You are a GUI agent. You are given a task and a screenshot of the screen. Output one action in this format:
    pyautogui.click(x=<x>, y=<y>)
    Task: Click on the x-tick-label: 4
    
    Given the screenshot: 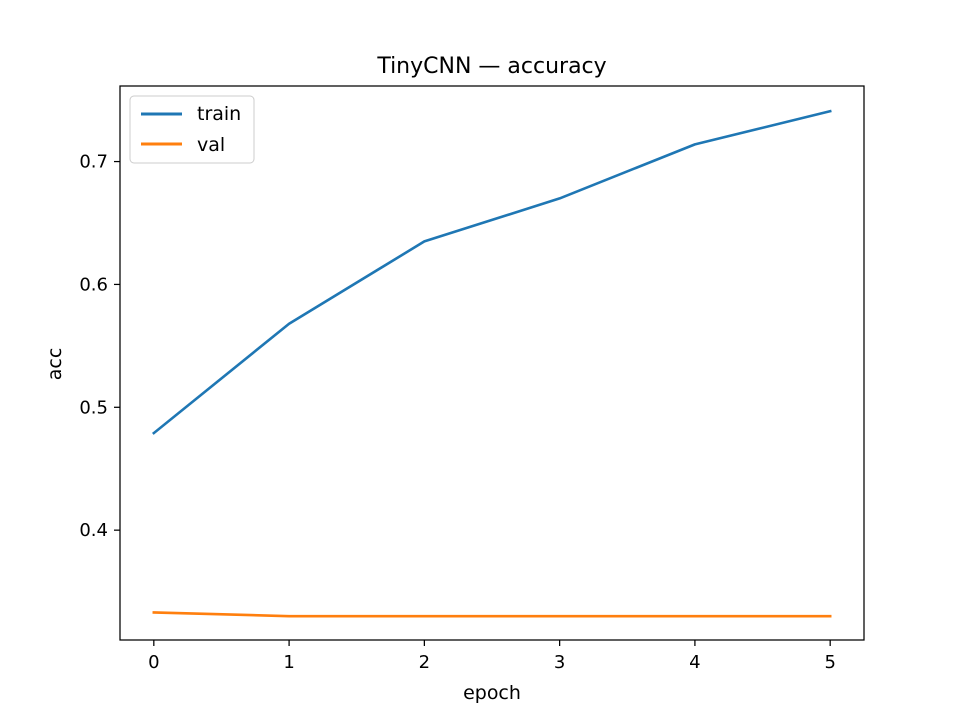 What is the action you would take?
    pyautogui.click(x=694, y=662)
    